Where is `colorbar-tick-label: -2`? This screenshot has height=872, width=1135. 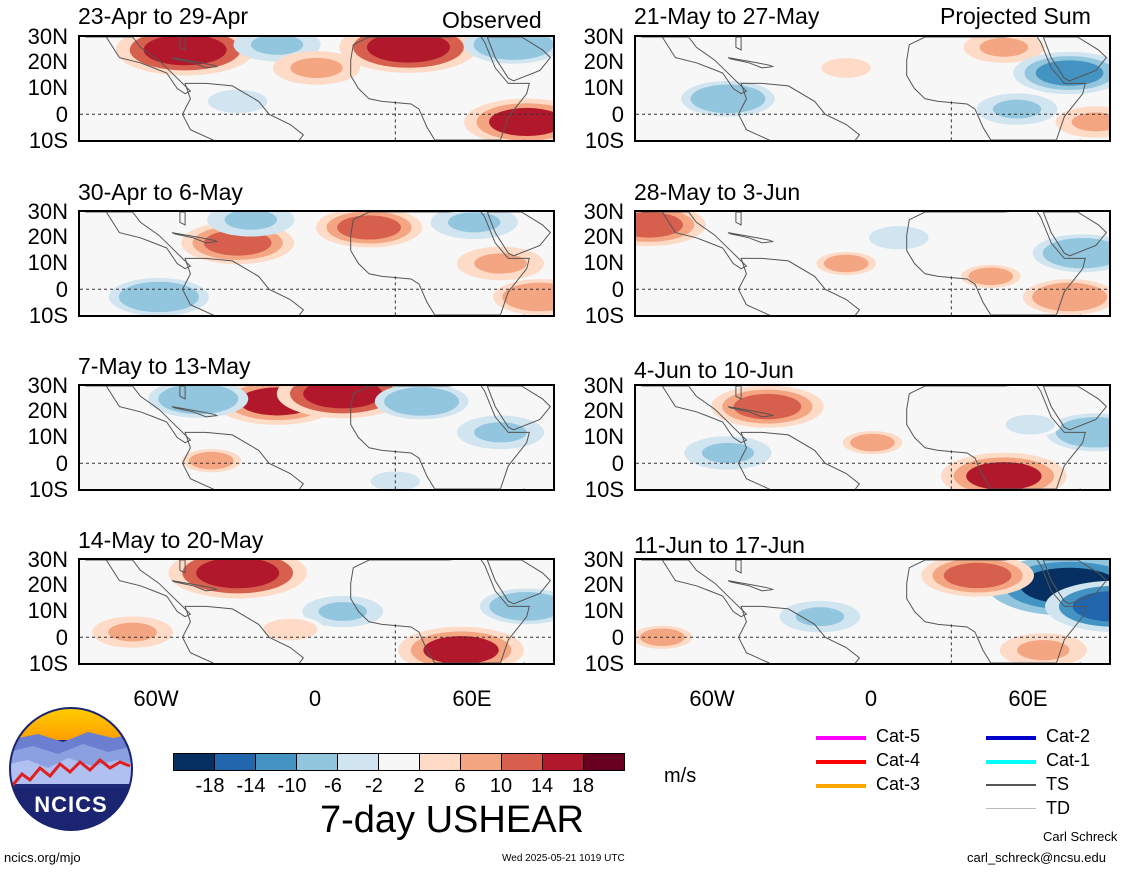 colorbar-tick-label: -2 is located at coordinates (374, 786).